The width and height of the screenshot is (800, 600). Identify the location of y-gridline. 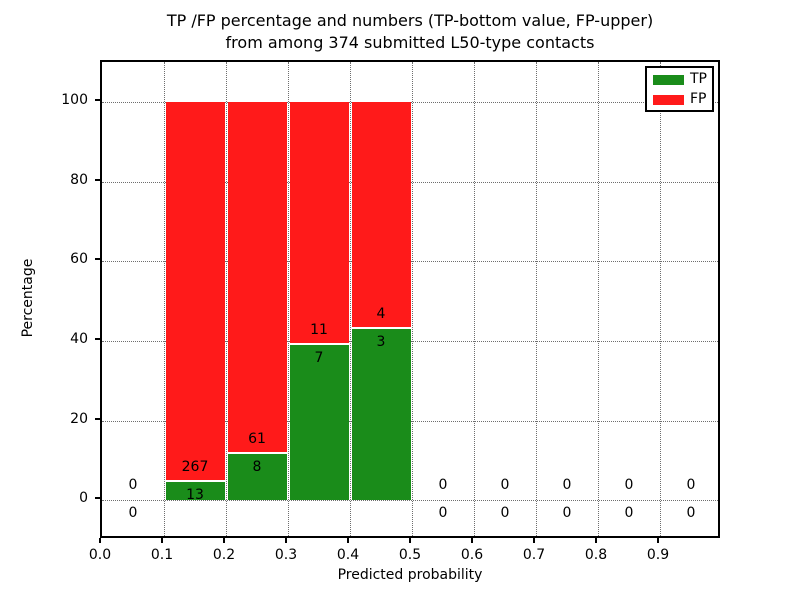
(410, 501).